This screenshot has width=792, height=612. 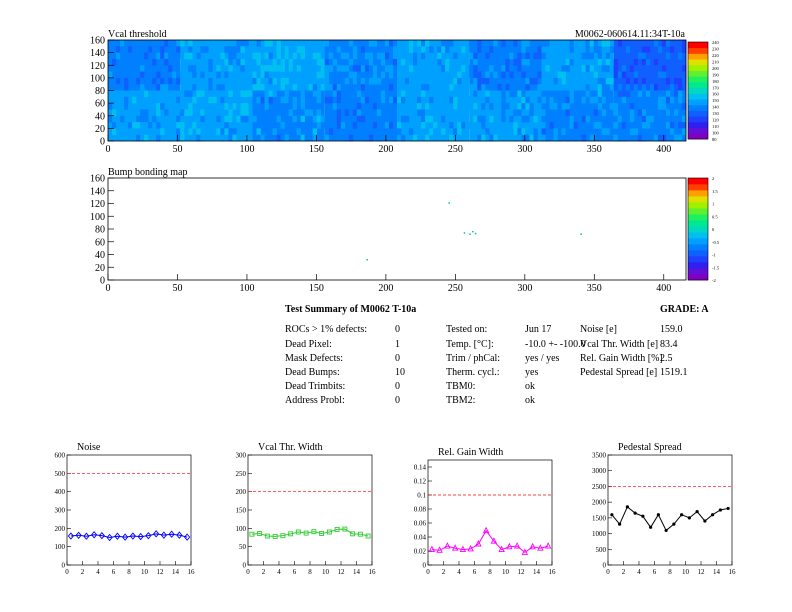 What do you see at coordinates (698, 50) in the screenshot?
I see `vcal-scale-swatch` at bounding box center [698, 50].